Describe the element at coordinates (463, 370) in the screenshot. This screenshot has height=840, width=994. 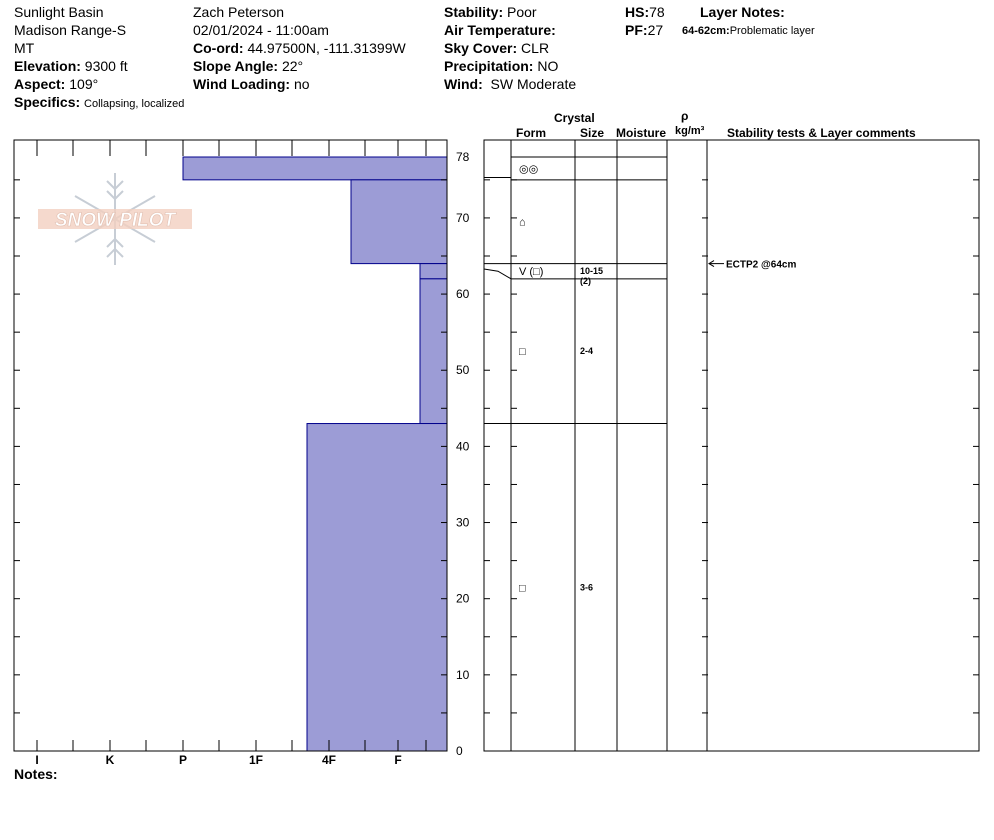
I see `depth-tick-label: 50` at that location.